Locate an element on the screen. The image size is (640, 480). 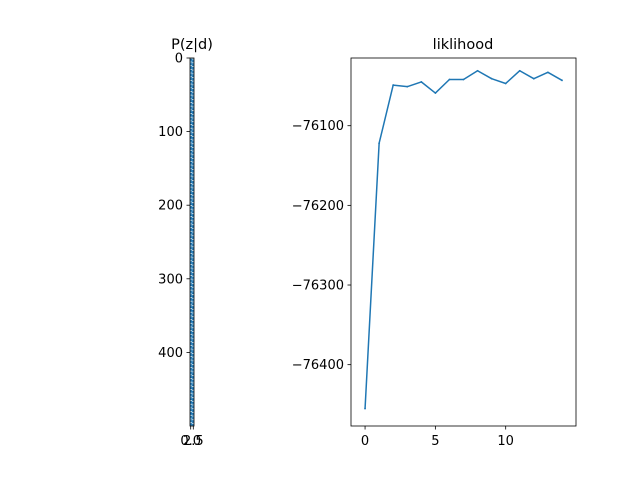
pzd-x-ticks: 0.02.5 is located at coordinates (192, 437).